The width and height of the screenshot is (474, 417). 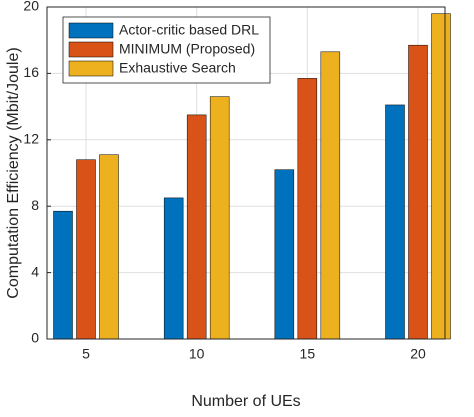 I want to click on y-tick-label: 4, so click(x=35, y=271).